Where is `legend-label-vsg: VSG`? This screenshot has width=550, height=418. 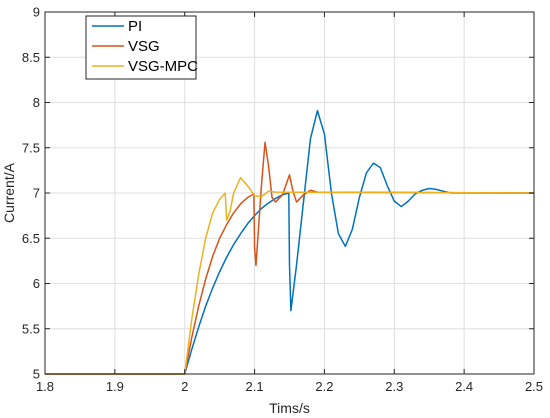 legend-label-vsg: VSG is located at coordinates (144, 46).